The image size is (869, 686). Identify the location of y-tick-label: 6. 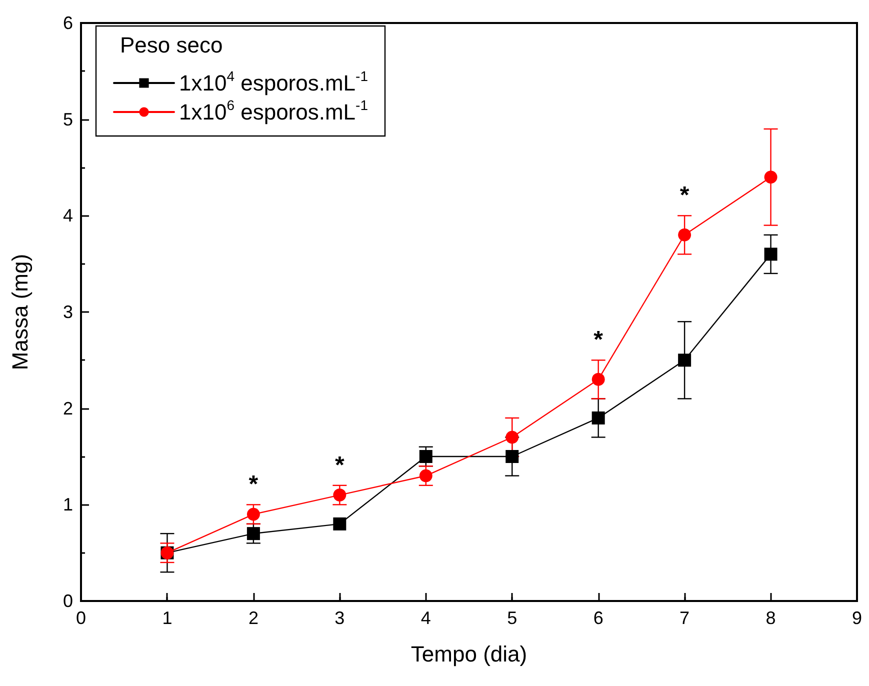
(67, 23).